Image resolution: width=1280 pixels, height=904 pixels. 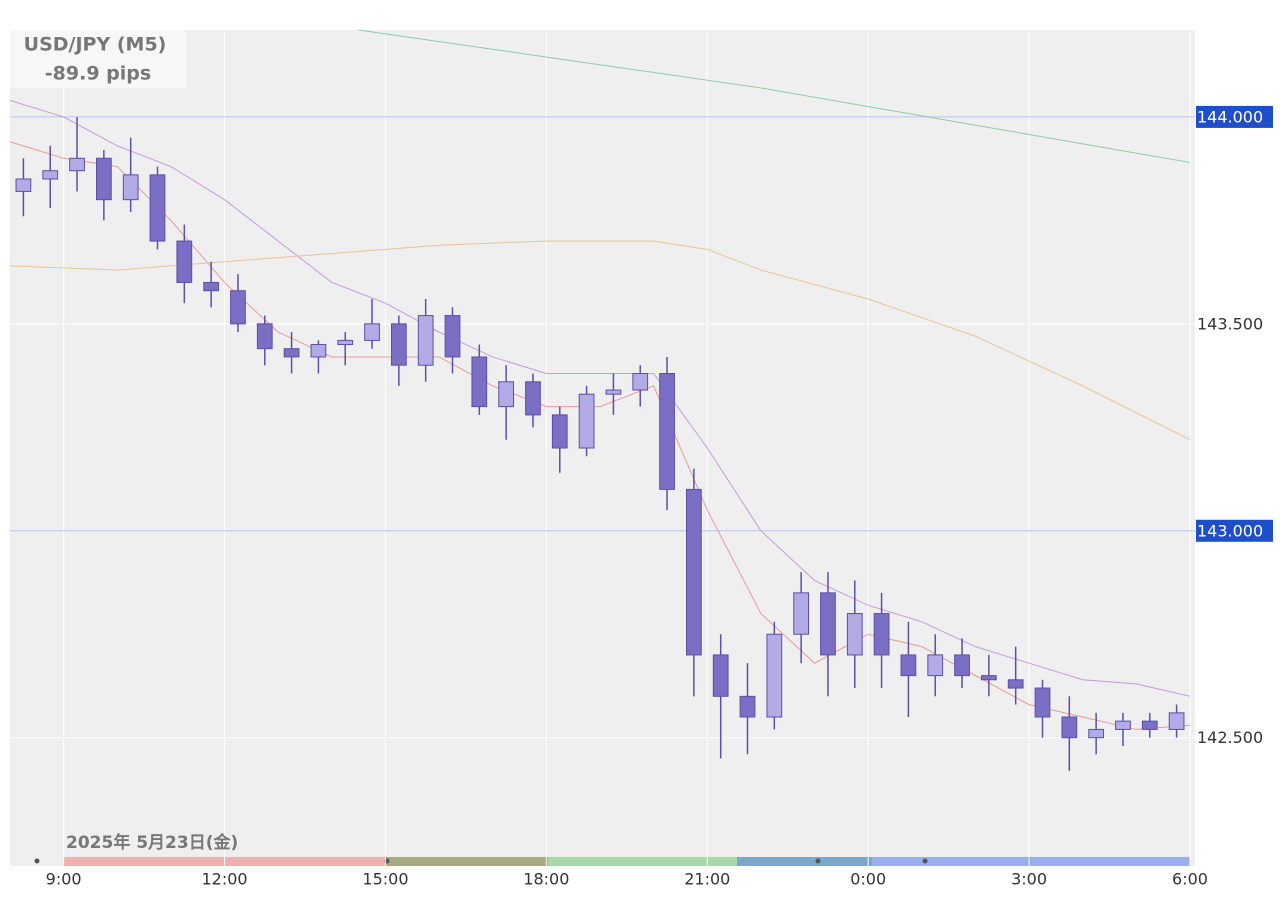 What do you see at coordinates (98, 74) in the screenshot?
I see `chart-subtitle: -89.9 pips` at bounding box center [98, 74].